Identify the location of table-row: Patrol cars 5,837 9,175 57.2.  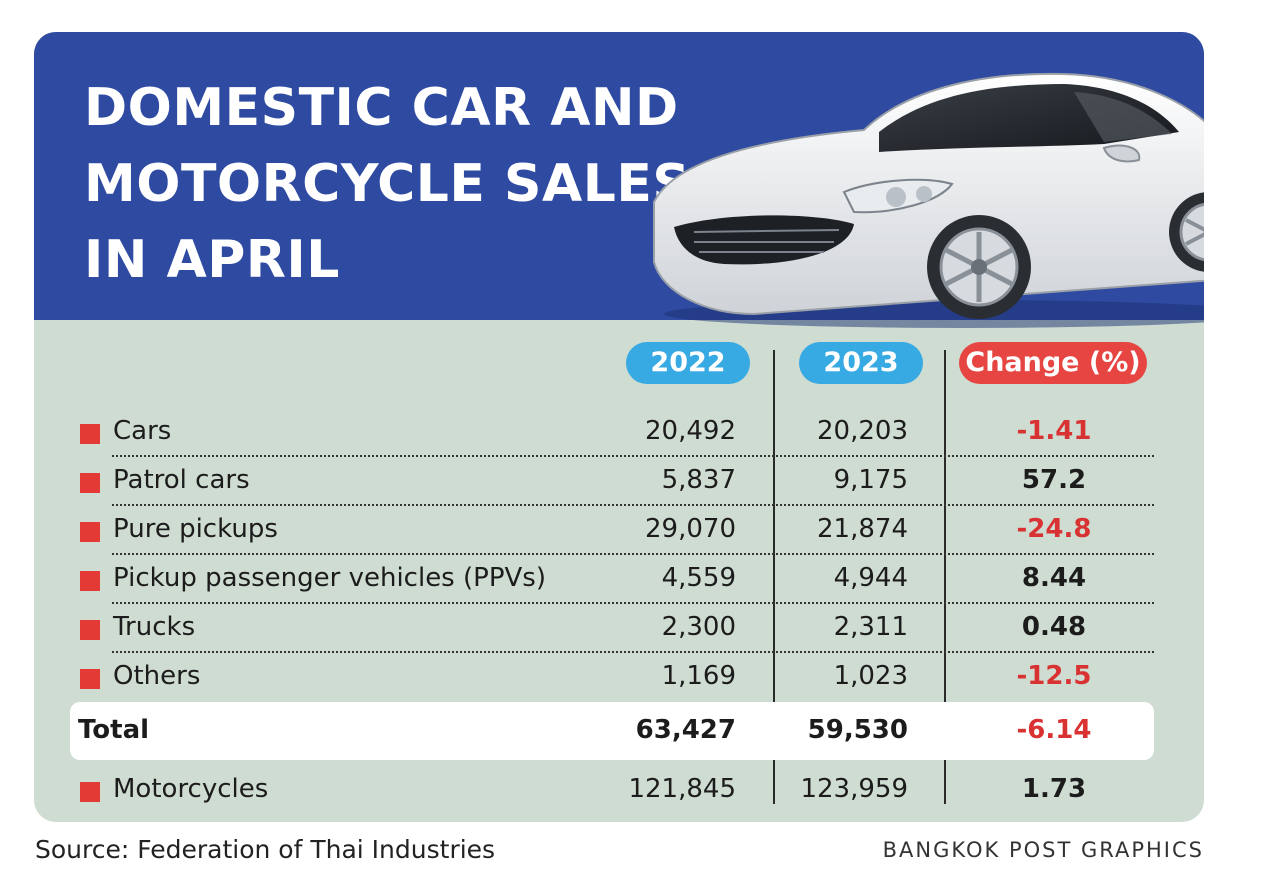
(619, 481).